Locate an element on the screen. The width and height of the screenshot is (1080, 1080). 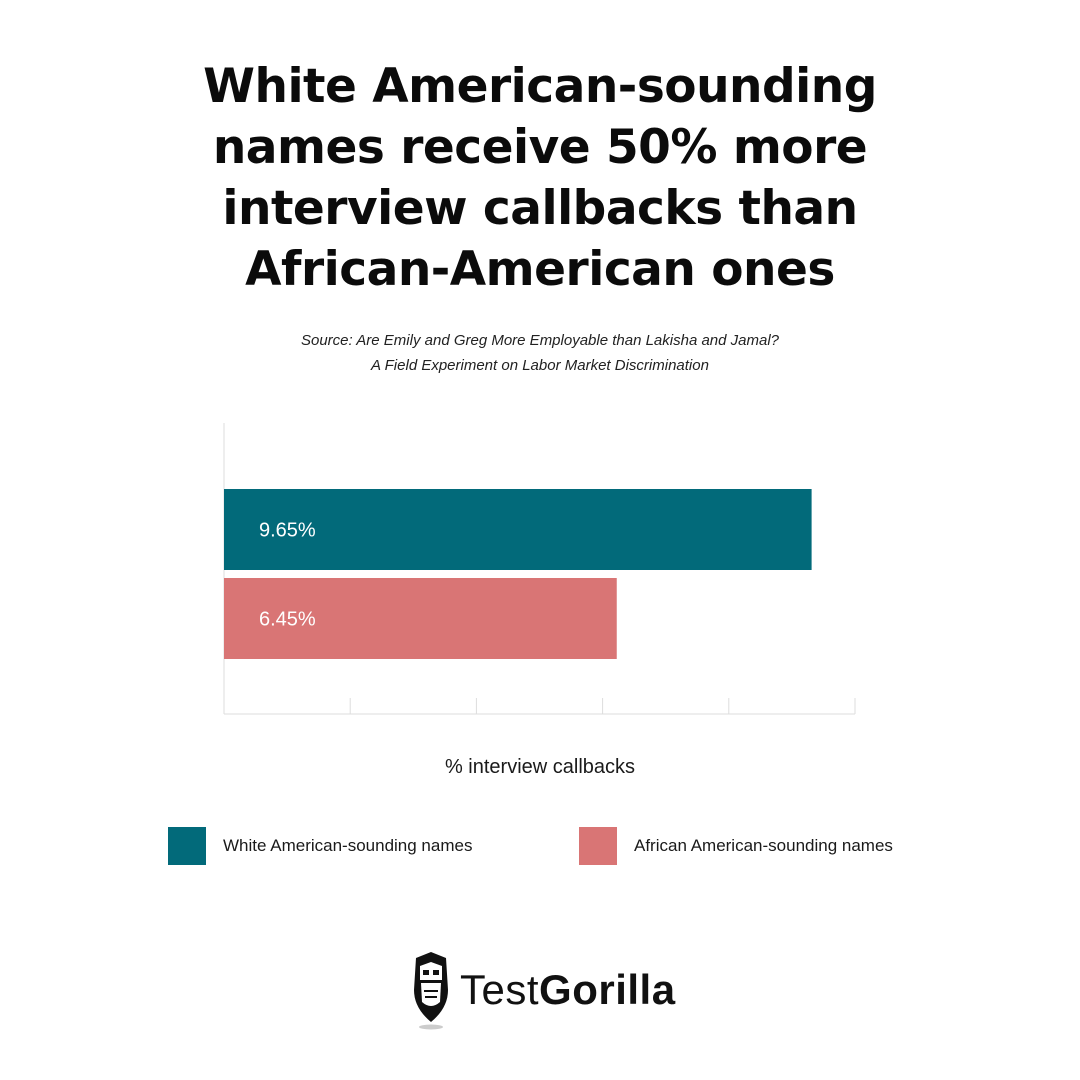
title-line: White American-sounding is located at coordinates (540, 86).